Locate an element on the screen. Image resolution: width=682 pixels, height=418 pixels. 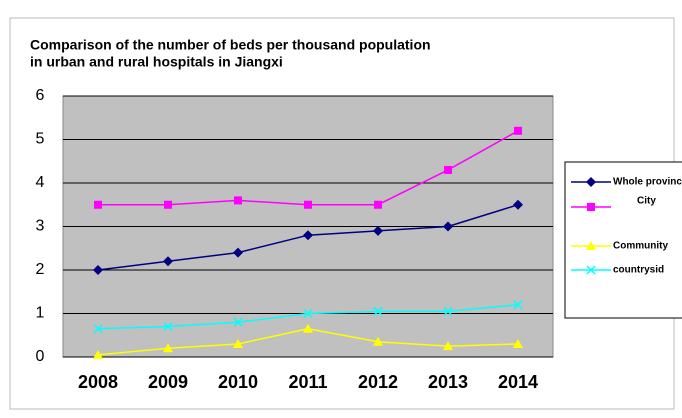
x-tick-label: 2010 is located at coordinates (238, 382).